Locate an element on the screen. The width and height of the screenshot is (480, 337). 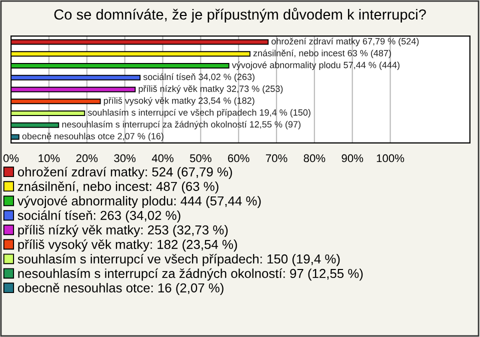
legend-label: příliš vysoký věk matky: 182 (23,54 %) is located at coordinates (127, 245).